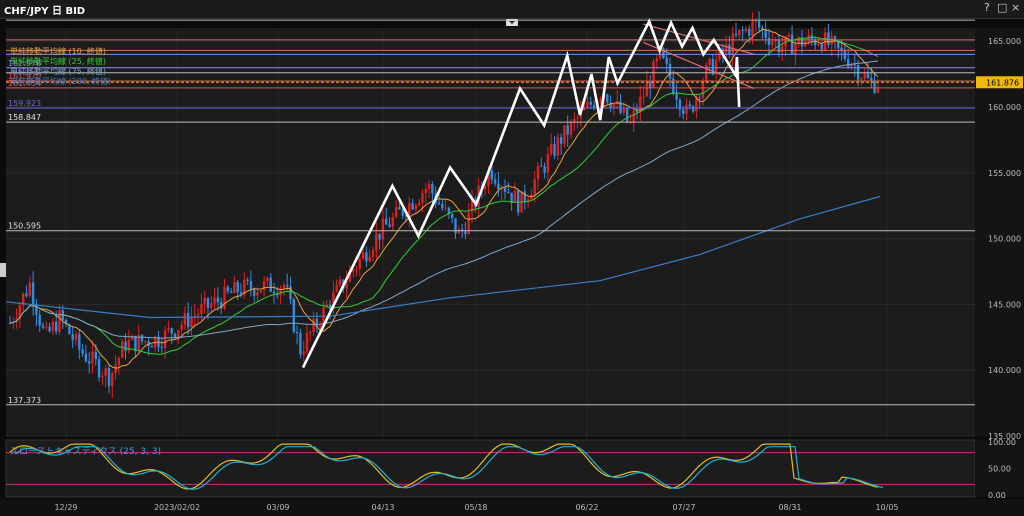 Image resolution: width=1024 pixels, height=516 pixels. What do you see at coordinates (3, 270) in the screenshot?
I see `side-panel-handle` at bounding box center [3, 270].